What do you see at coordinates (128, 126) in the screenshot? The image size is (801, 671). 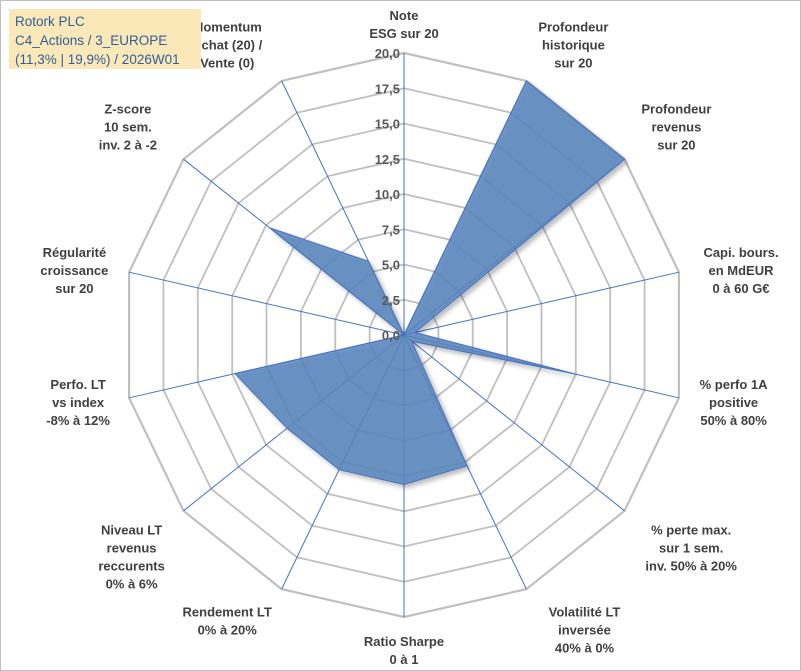 I see `axis-label: Z-score 10 sem. inv. 2 à -2` at bounding box center [128, 126].